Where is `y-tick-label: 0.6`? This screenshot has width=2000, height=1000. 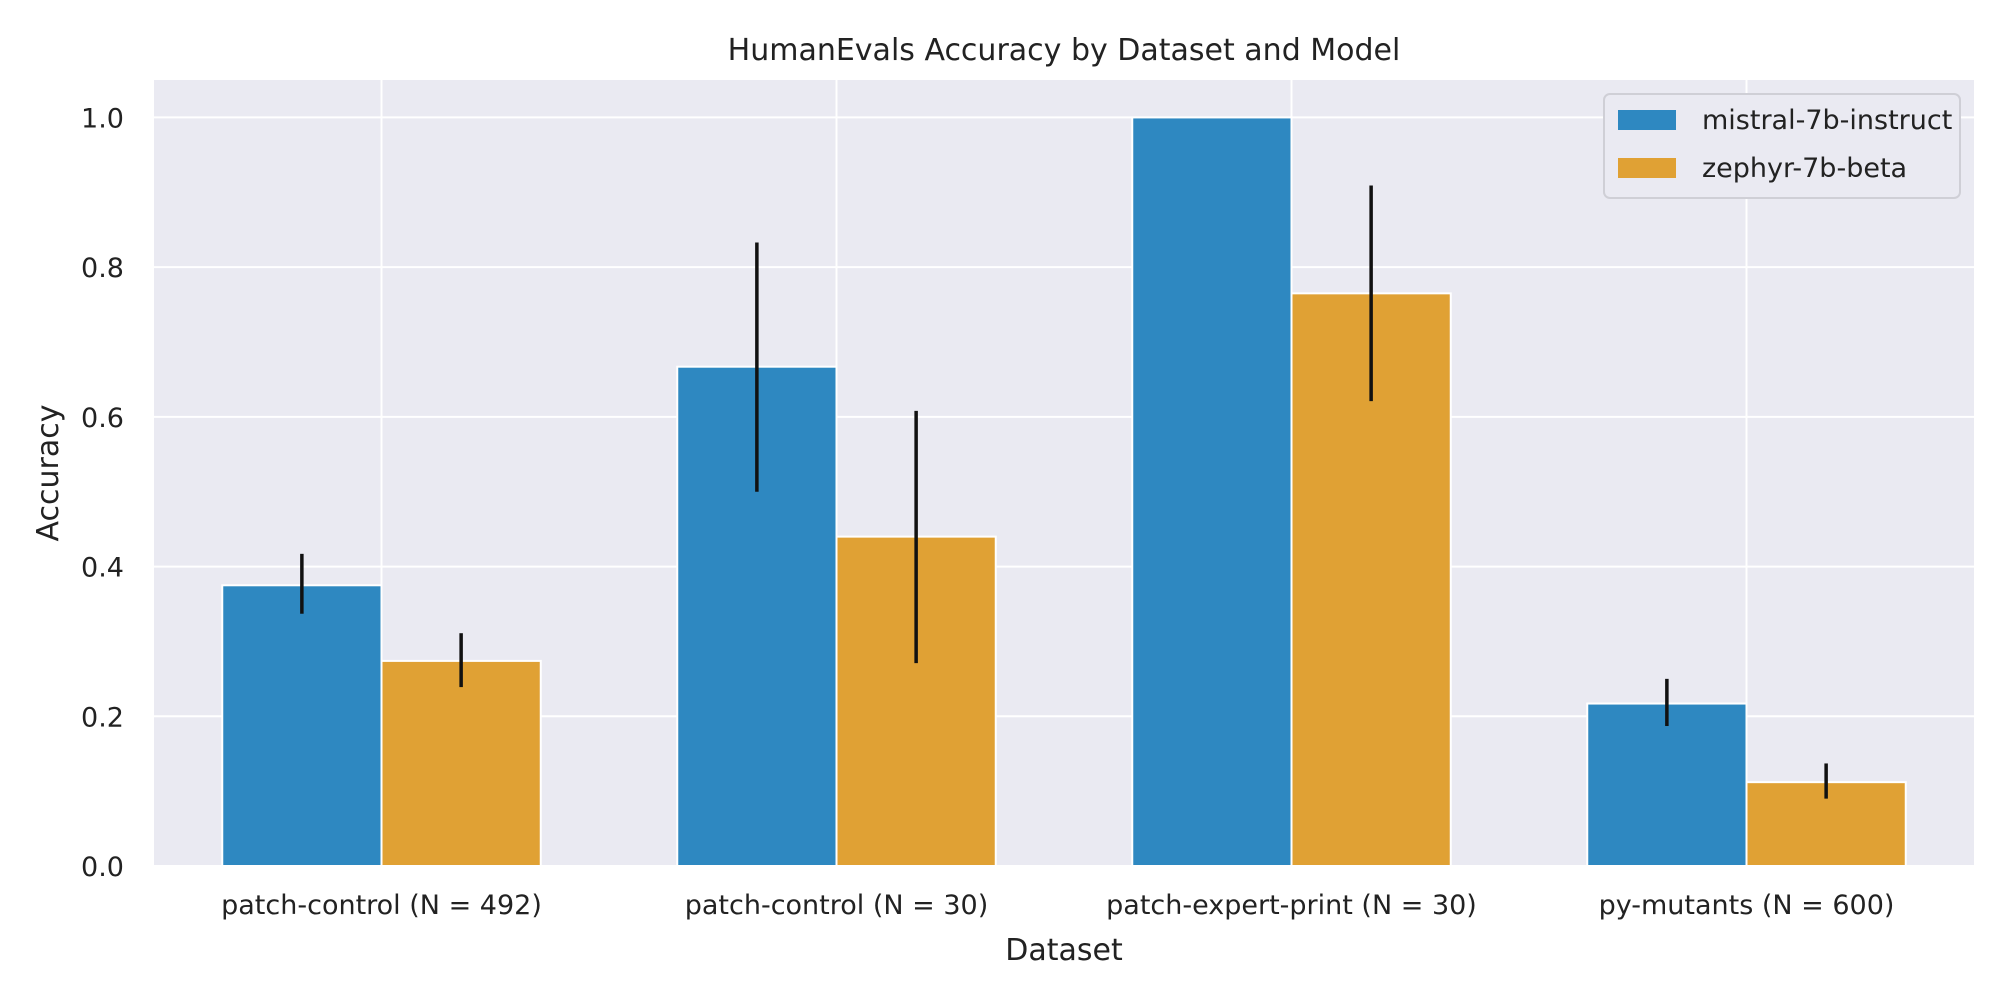 y-tick-label: 0.6 is located at coordinates (102, 418).